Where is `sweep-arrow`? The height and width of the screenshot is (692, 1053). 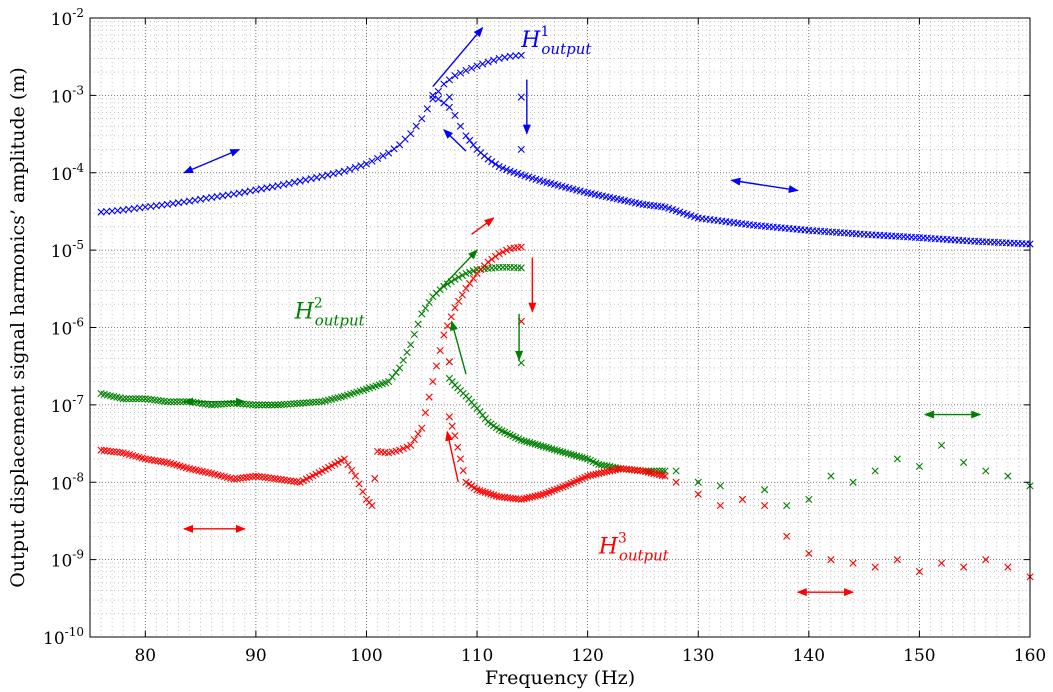 sweep-arrow is located at coordinates (455, 273).